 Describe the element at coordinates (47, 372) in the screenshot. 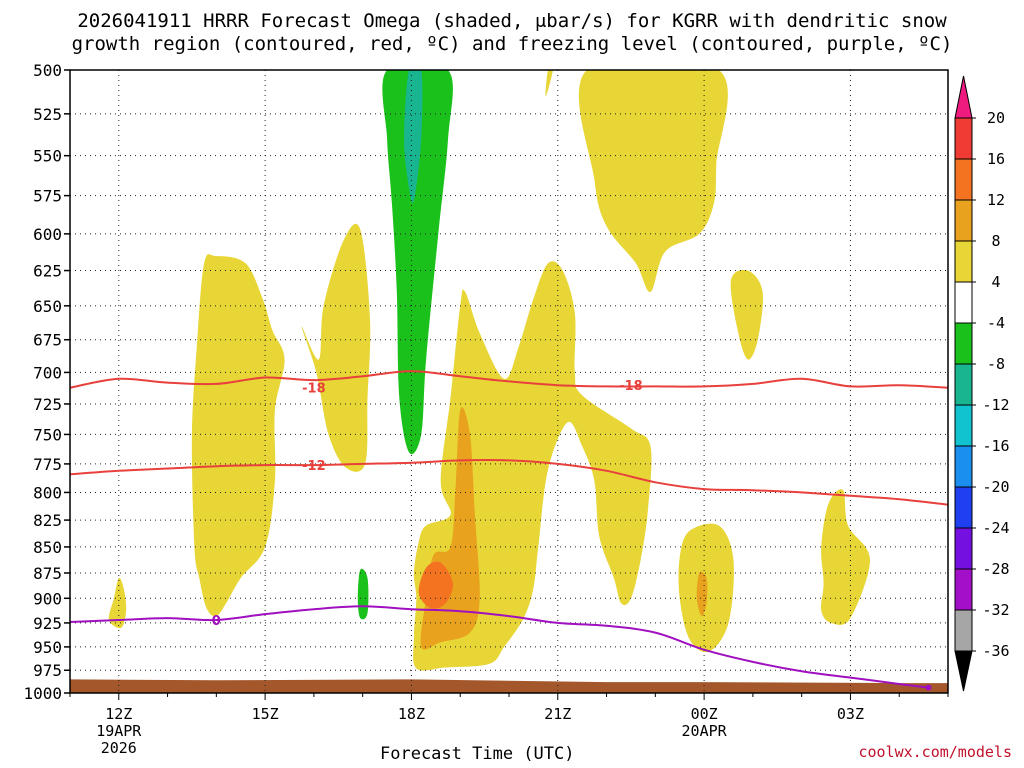

I see `y-tick-label: 700` at that location.